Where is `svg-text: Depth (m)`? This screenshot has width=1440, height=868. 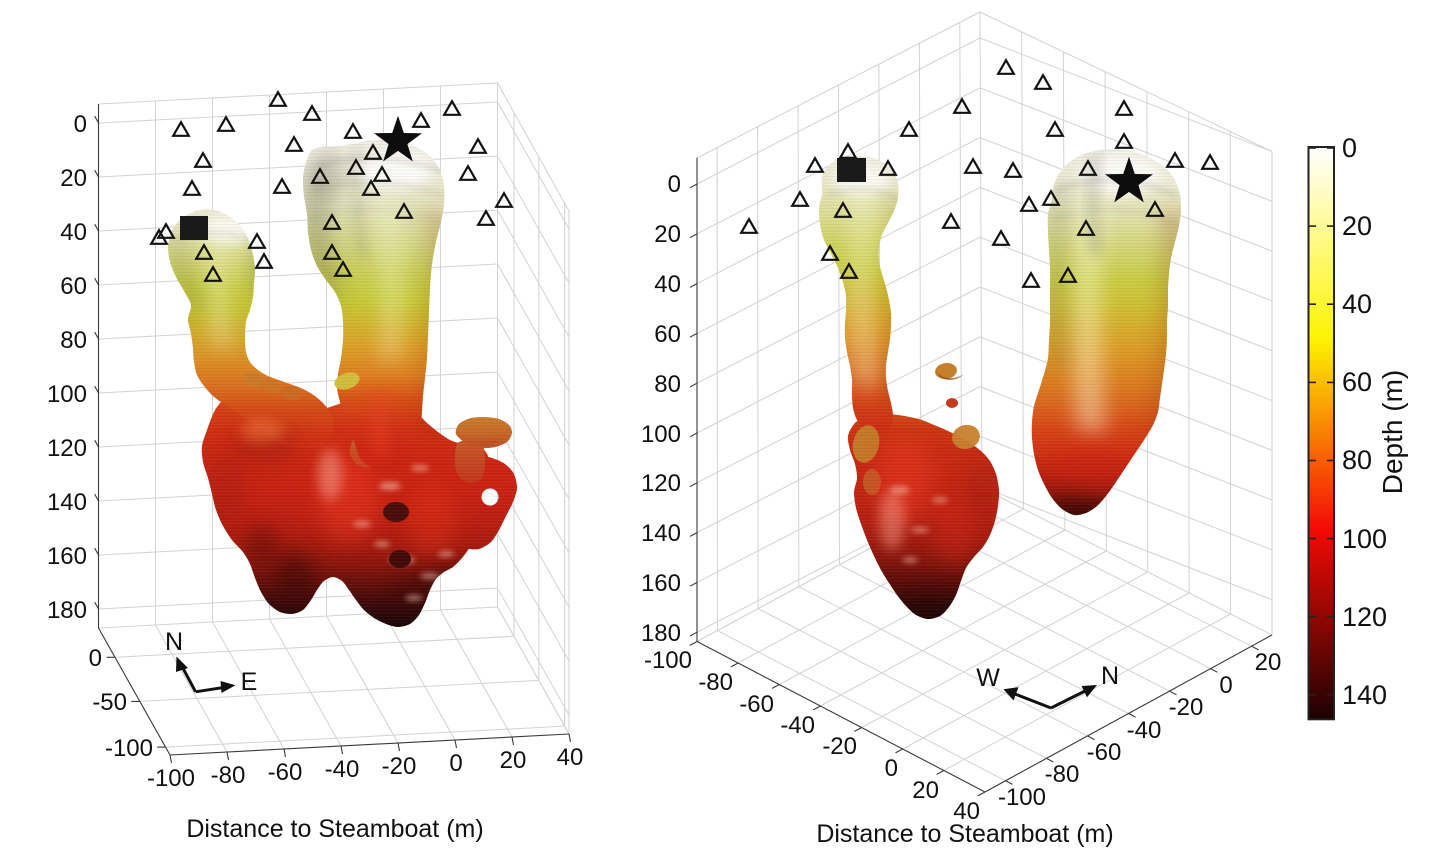 svg-text: Depth (m) is located at coordinates (1392, 432).